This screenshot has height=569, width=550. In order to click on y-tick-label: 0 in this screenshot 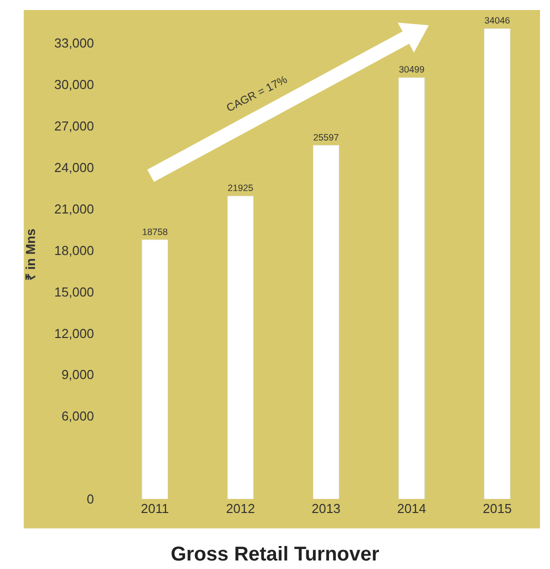, I will do `click(90, 499)`.